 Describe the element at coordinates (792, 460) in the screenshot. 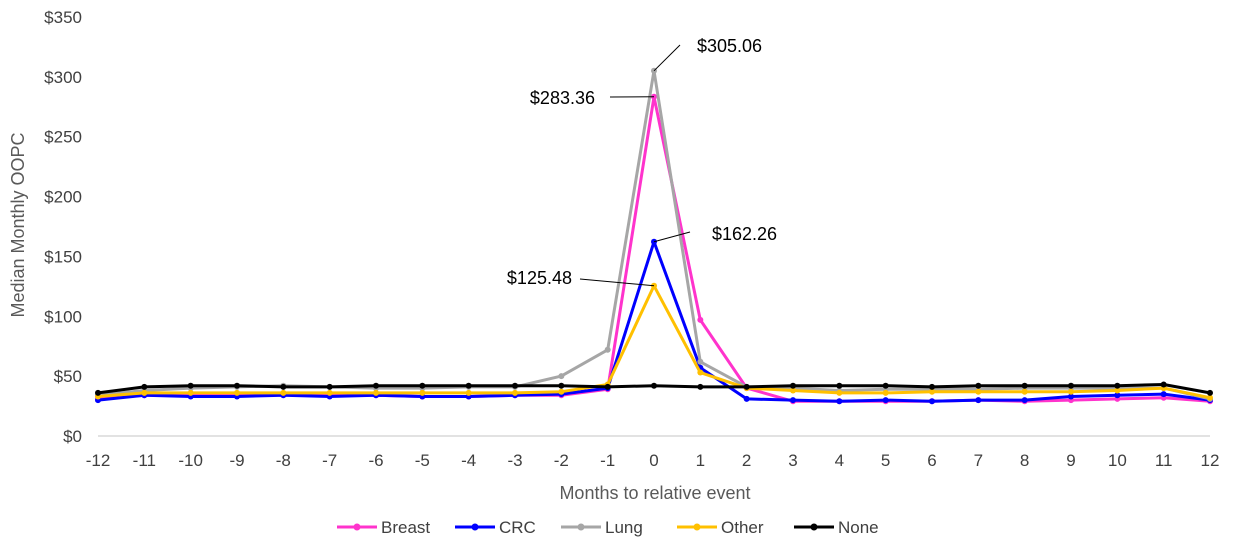

I see `x-tick-label: 3` at that location.